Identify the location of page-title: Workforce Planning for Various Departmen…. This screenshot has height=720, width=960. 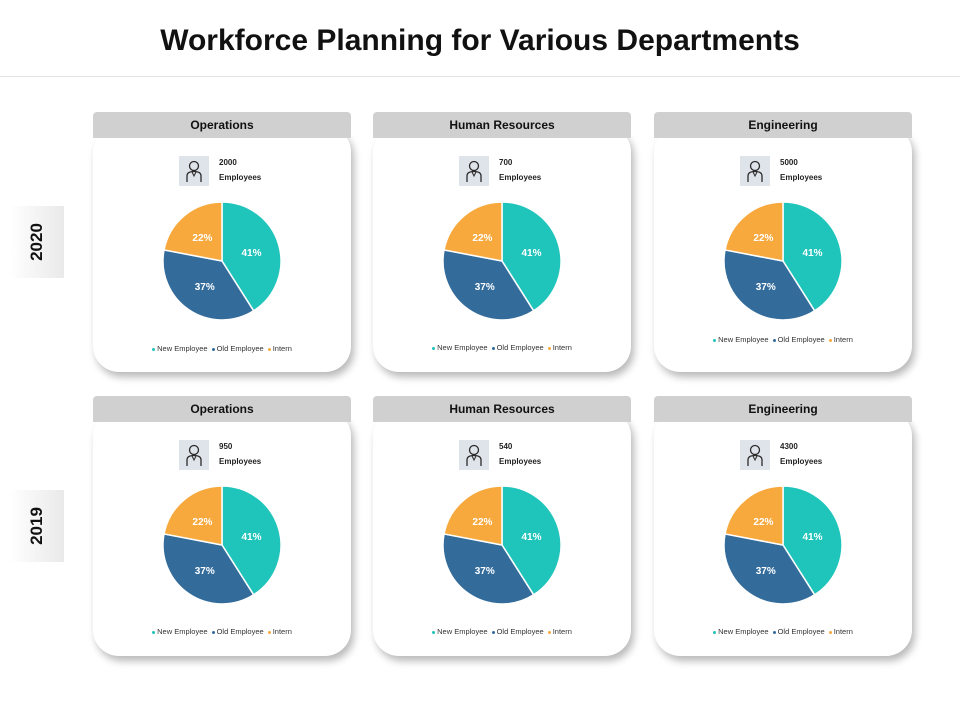
(480, 40).